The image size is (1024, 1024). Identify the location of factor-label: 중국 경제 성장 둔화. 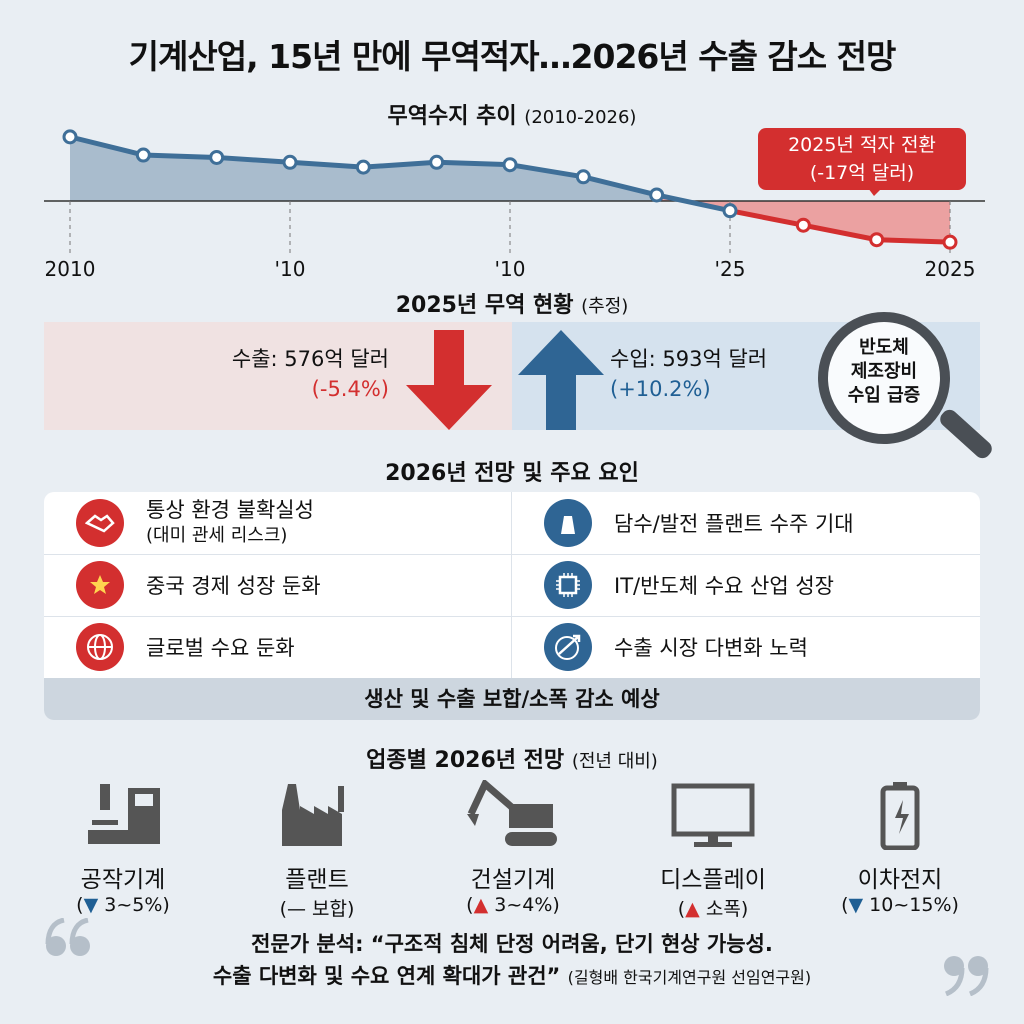
(233, 586).